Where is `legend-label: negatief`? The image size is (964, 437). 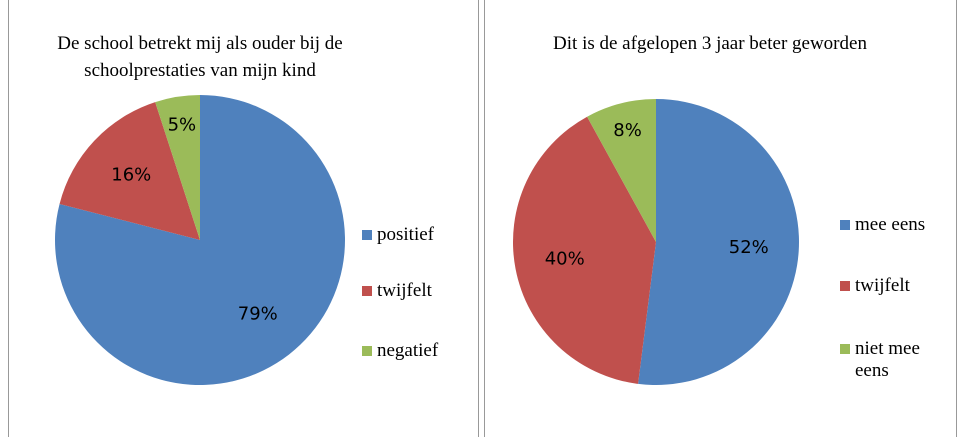
legend-label: negatief is located at coordinates (408, 350).